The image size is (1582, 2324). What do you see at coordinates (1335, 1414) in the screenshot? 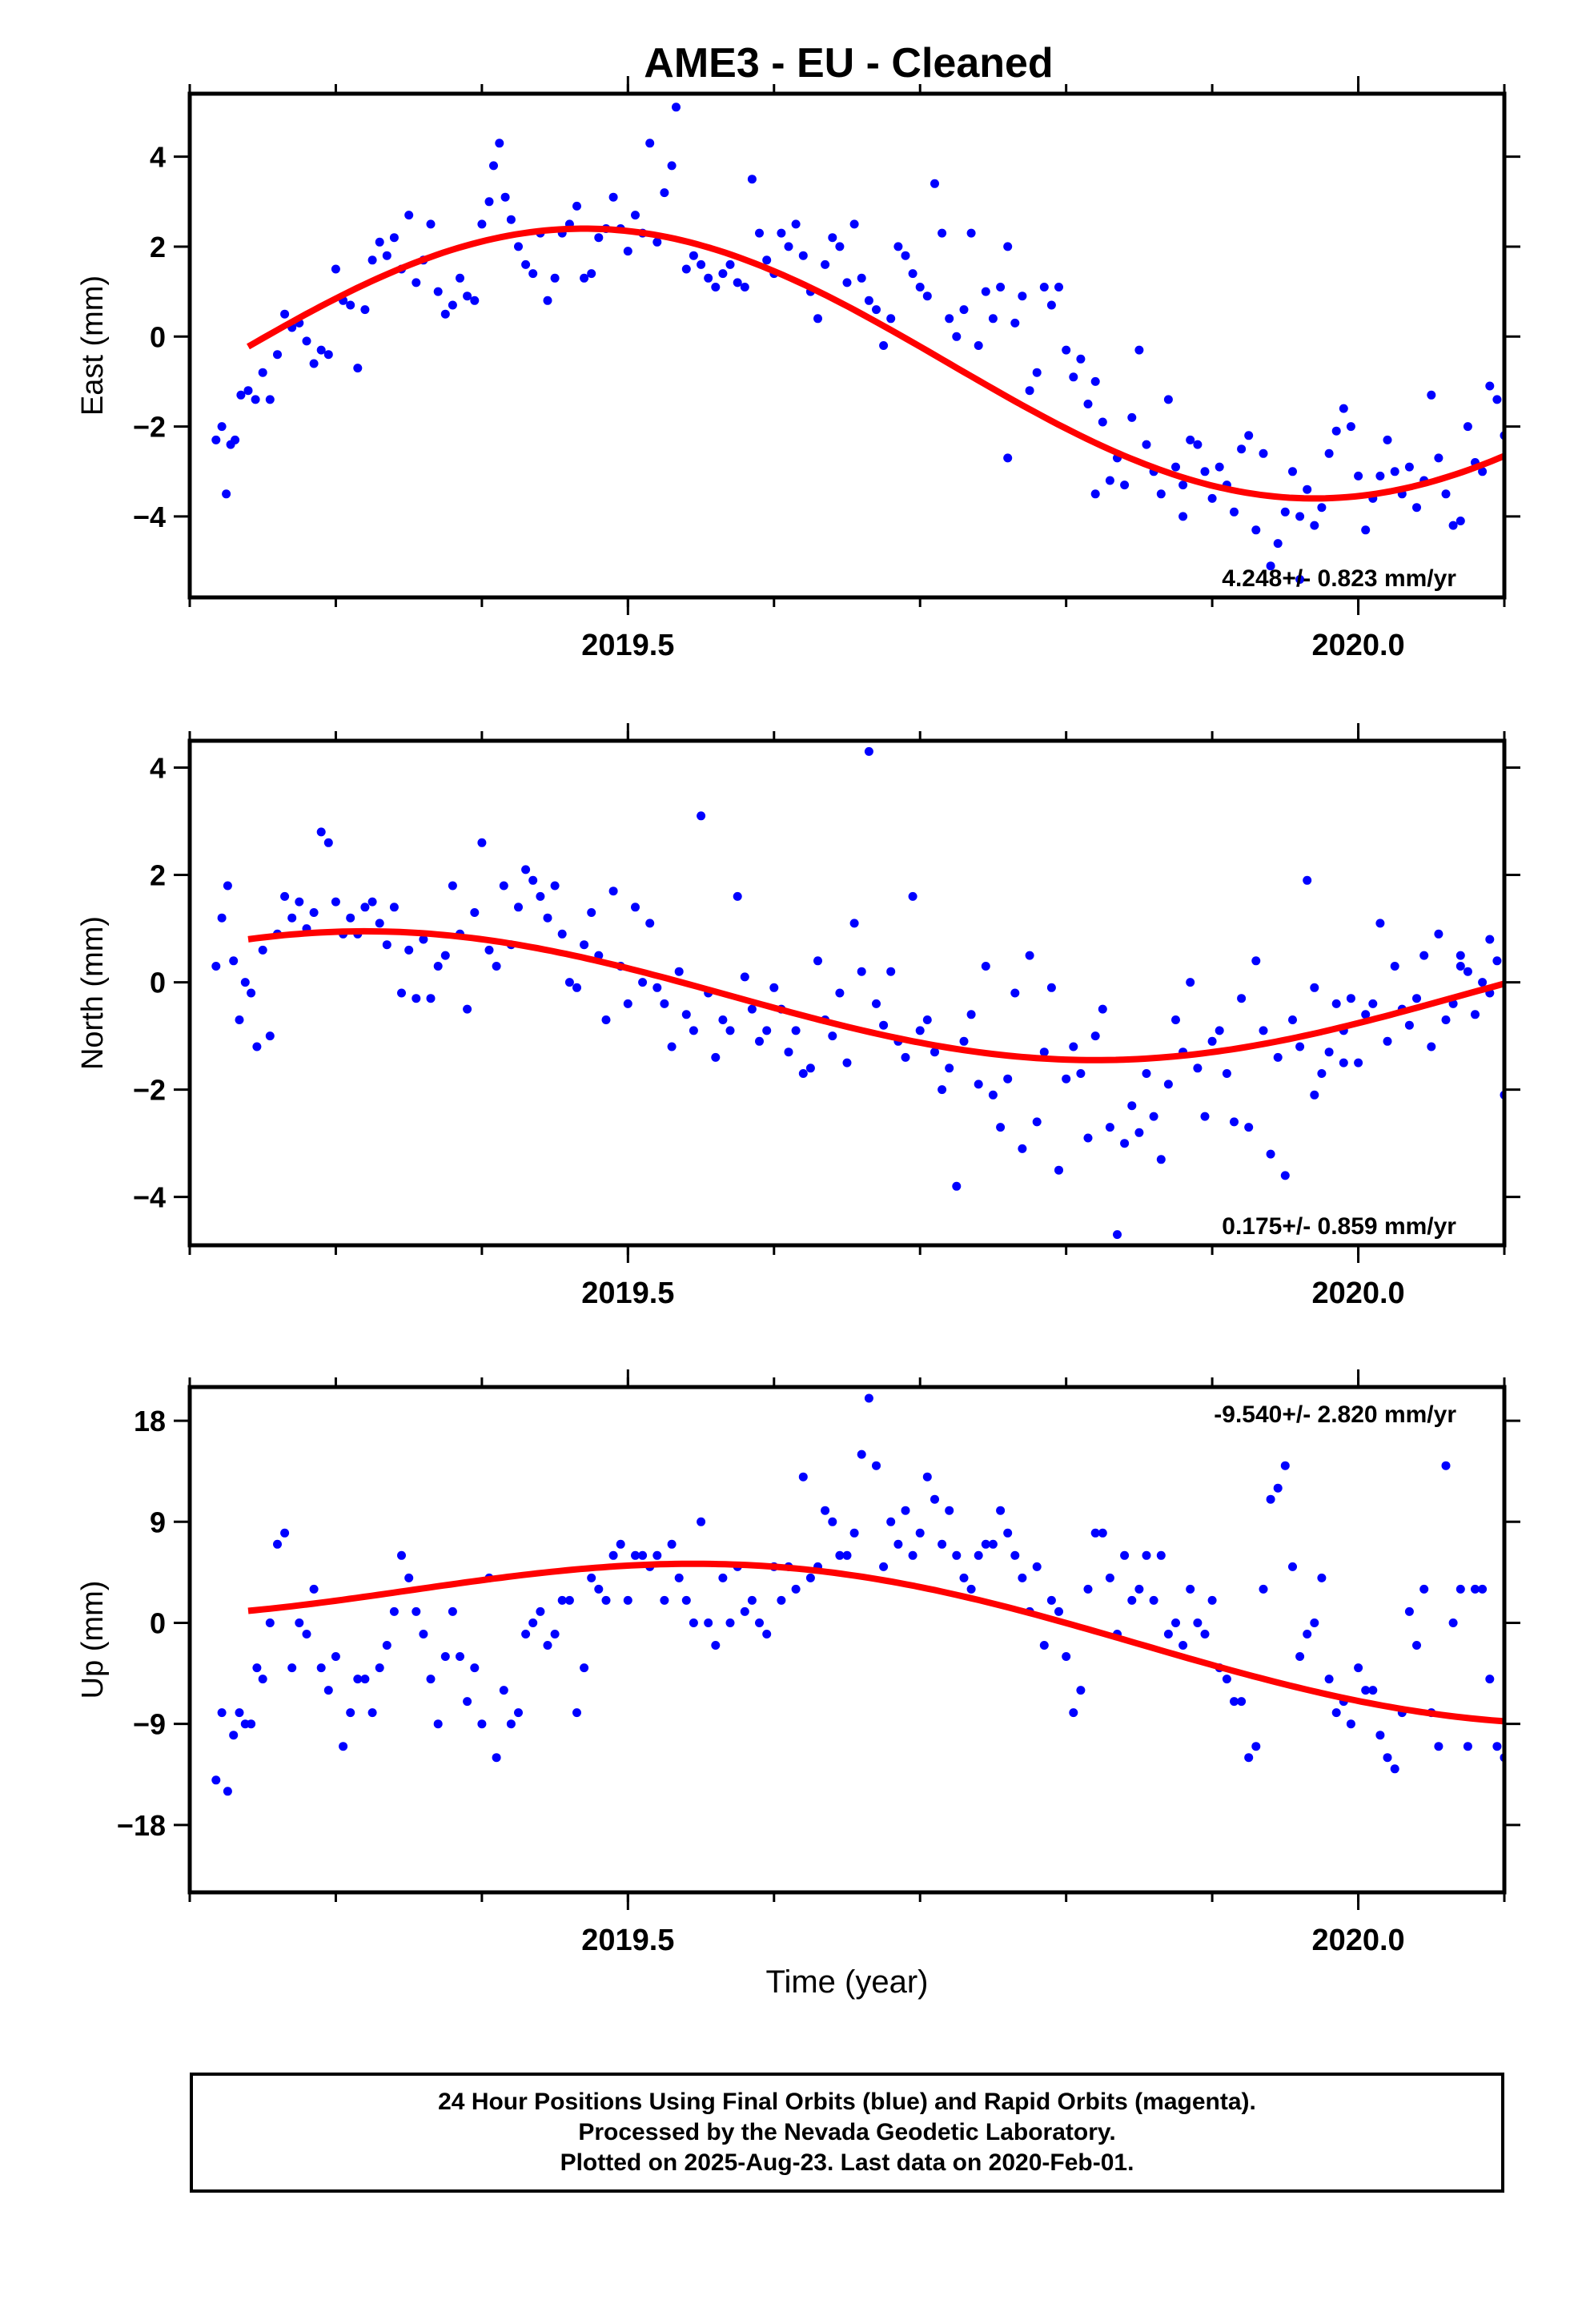
I see `rate-label: -9.540+/- 2.820 mm/yr` at bounding box center [1335, 1414].